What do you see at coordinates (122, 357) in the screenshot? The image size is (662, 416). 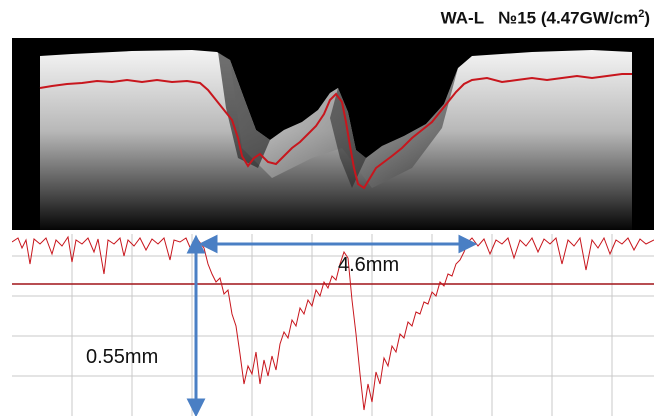 I see `depth-measurement-label: 0.55mm` at bounding box center [122, 357].